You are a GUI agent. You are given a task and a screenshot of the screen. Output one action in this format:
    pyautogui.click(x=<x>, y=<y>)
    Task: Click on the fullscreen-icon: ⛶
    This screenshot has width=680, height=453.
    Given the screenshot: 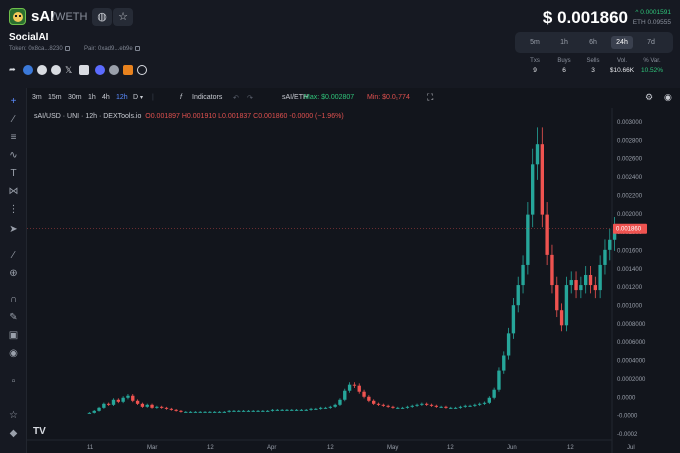 What is the action you would take?
    pyautogui.click(x=430, y=97)
    